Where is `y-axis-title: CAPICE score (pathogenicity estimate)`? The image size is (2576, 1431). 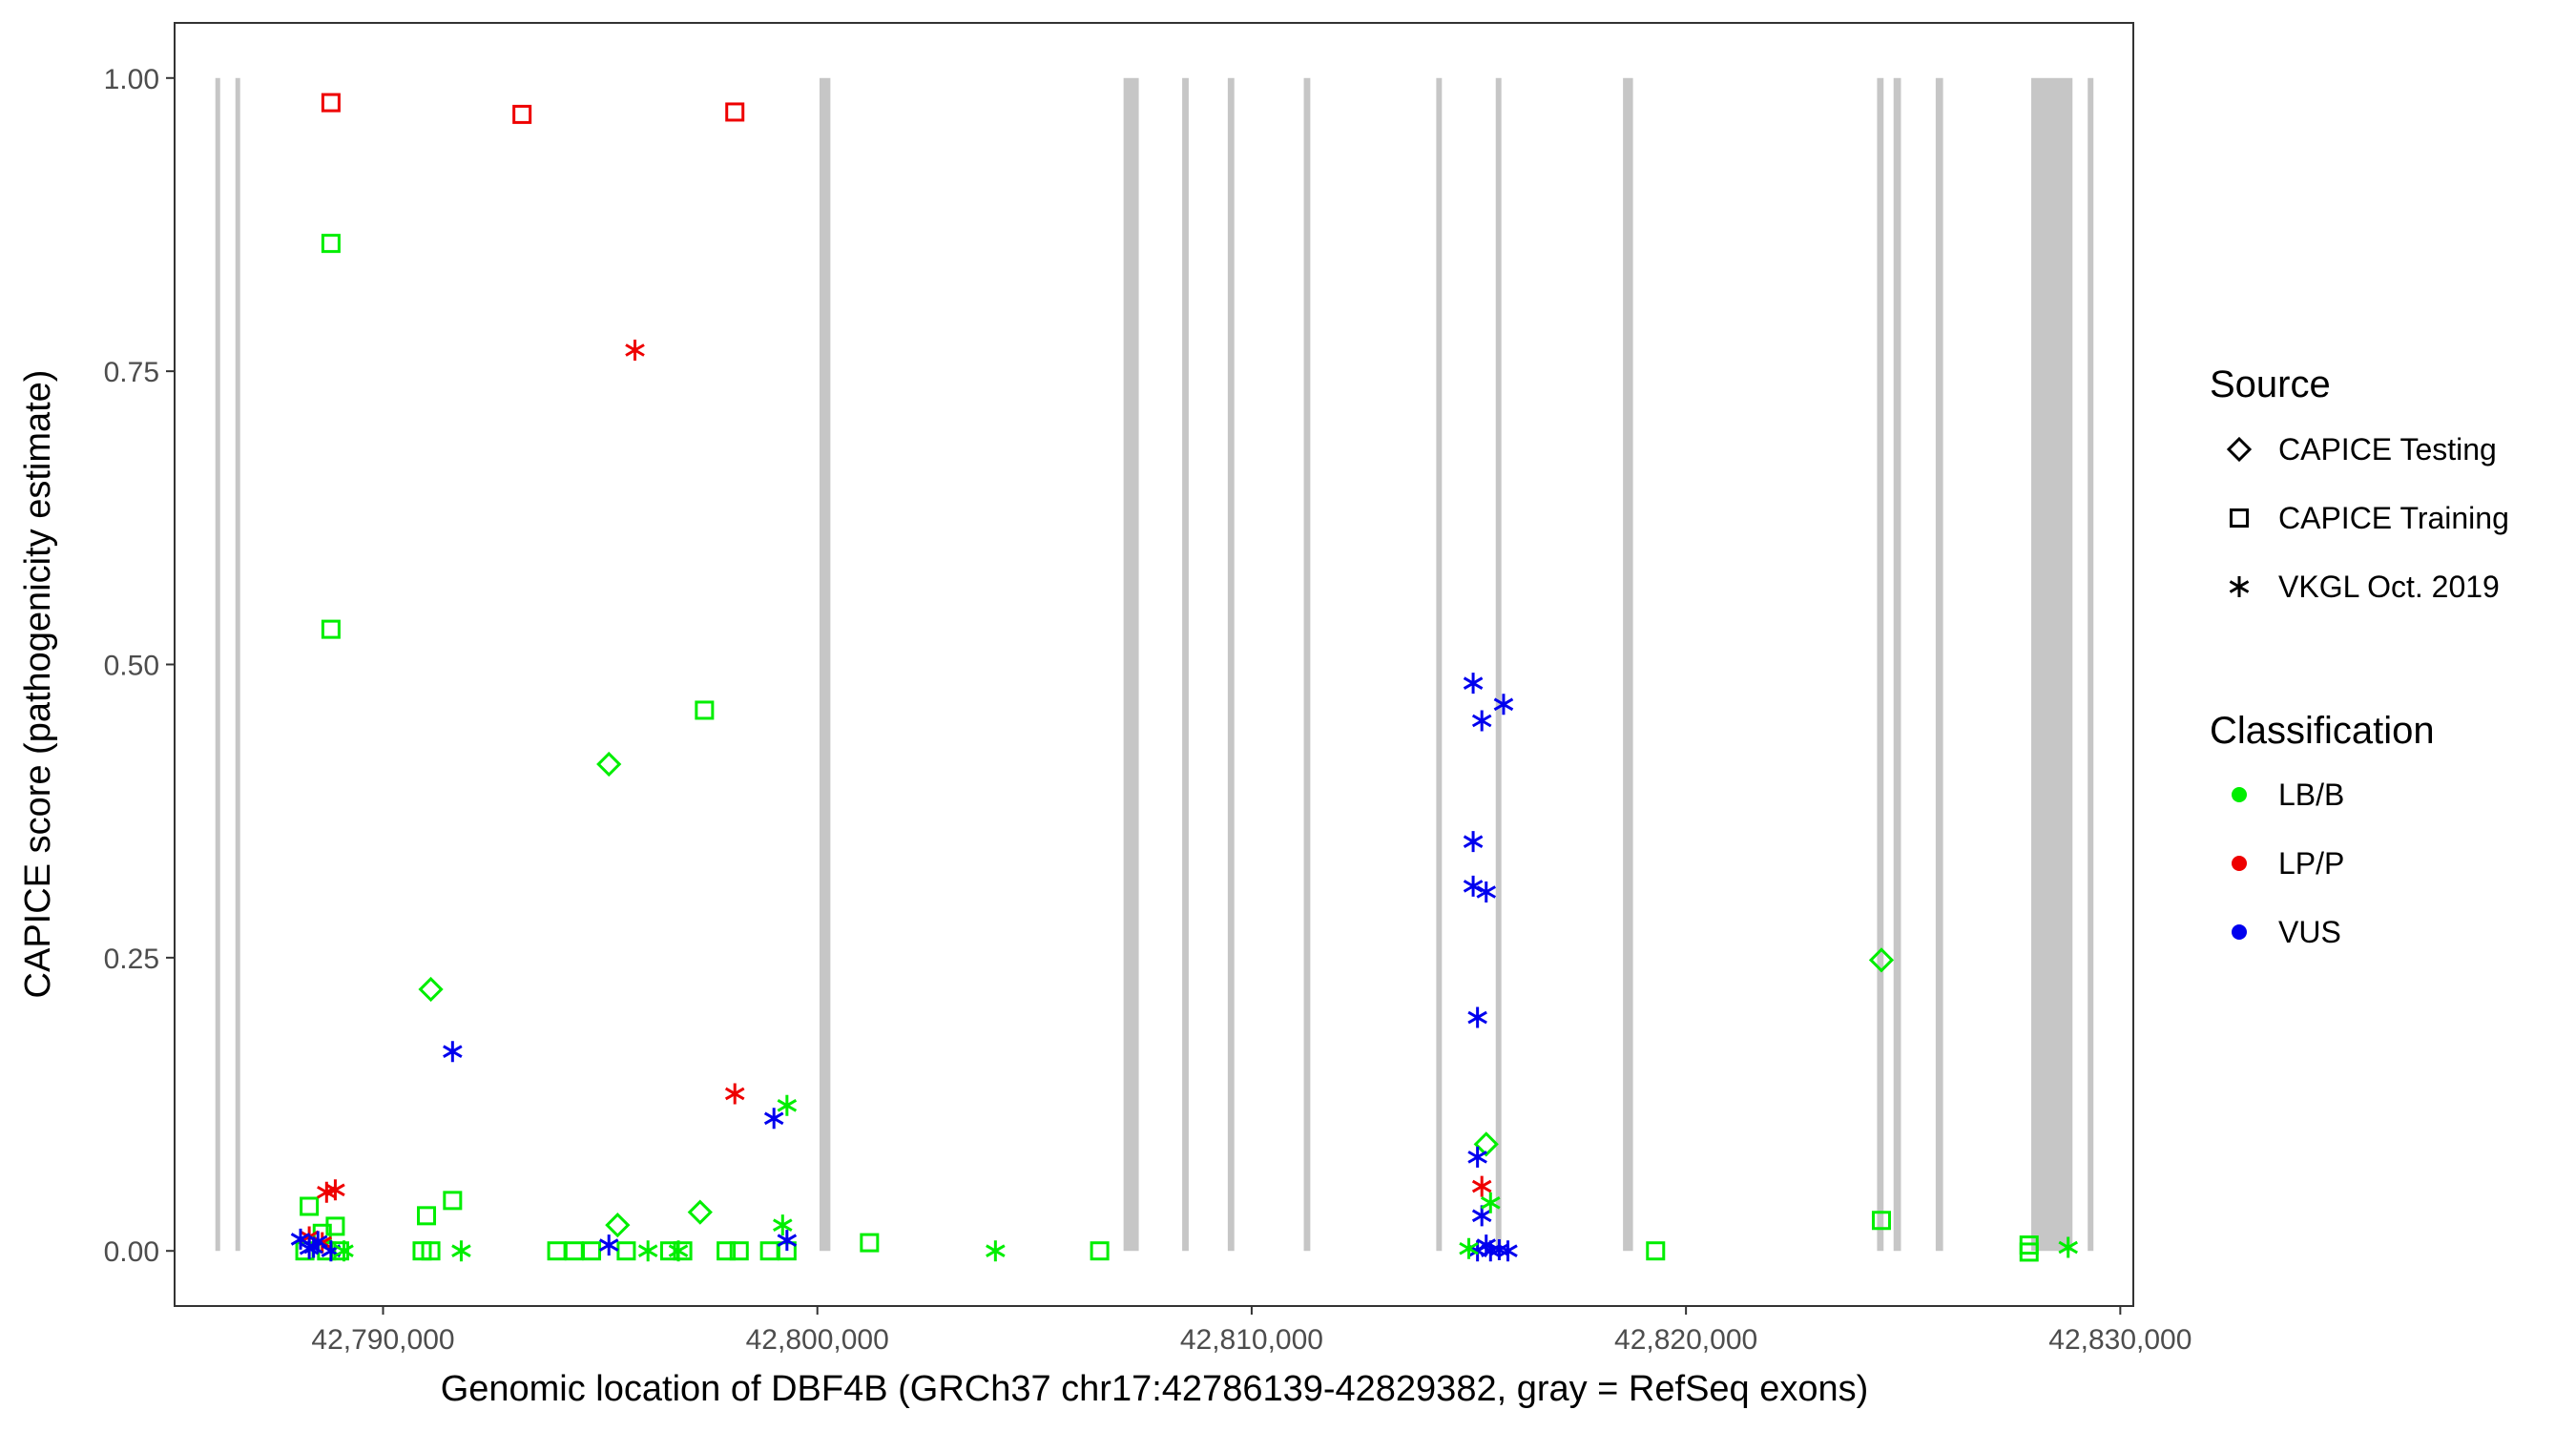
y-axis-title: CAPICE score (pathogenicity estimate) is located at coordinates (38, 684).